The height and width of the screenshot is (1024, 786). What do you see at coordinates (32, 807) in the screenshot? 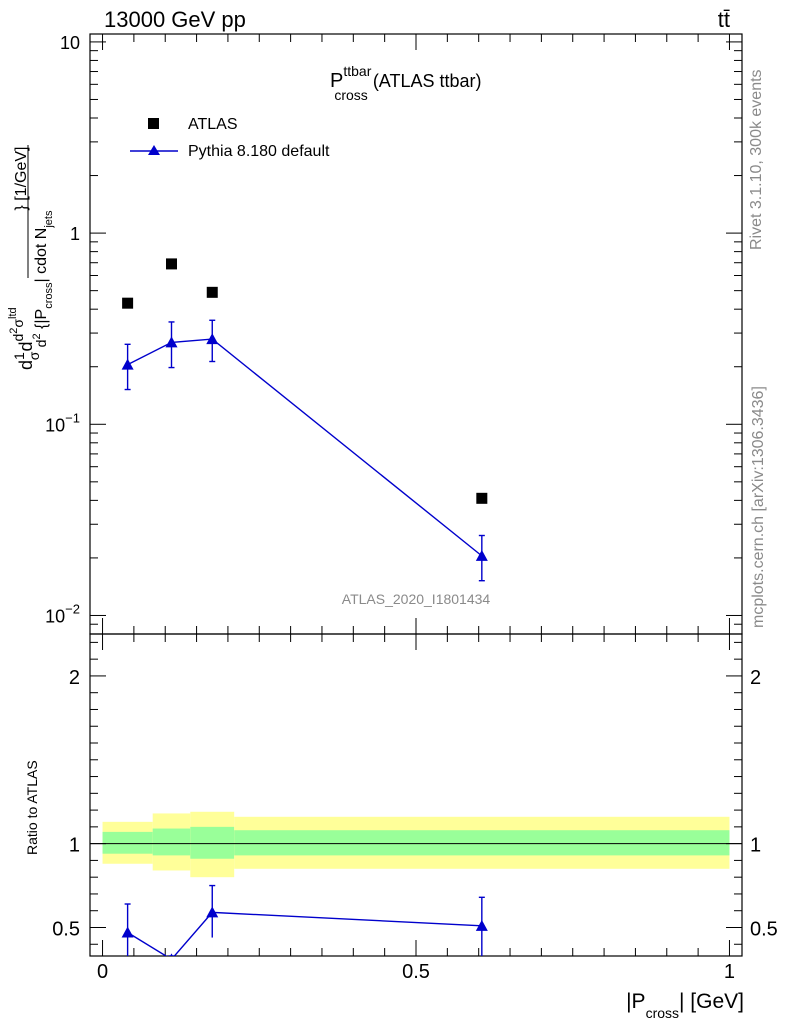
I see `ratio-ylabel: Ratio to ATLAS` at bounding box center [32, 807].